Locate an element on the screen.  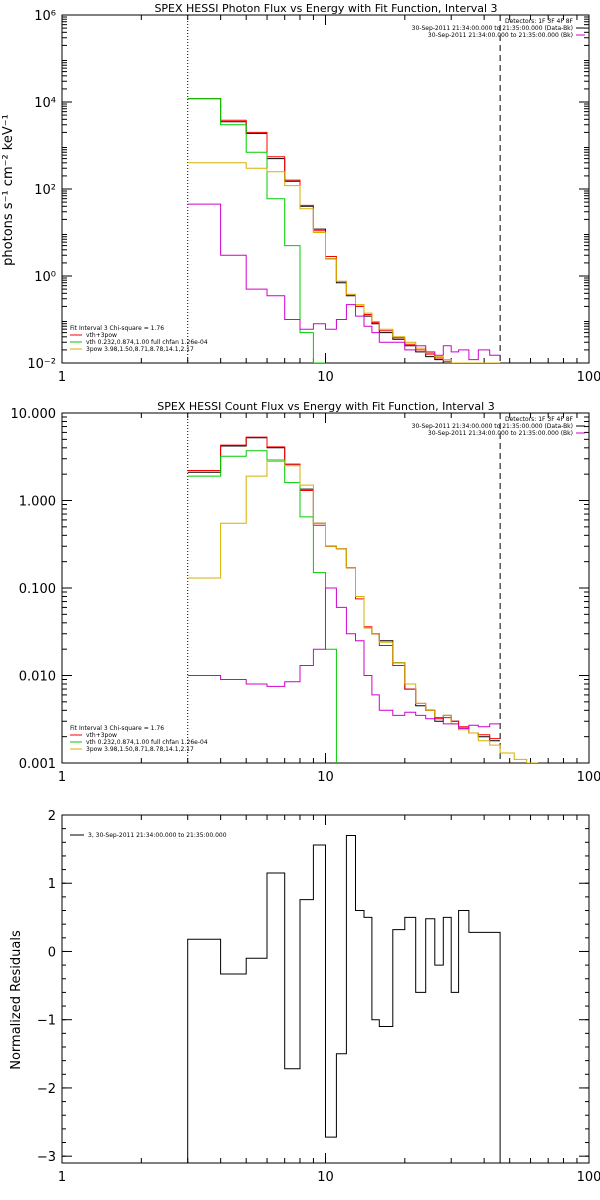
y-tick-label: 0.100 is located at coordinates (37, 589).